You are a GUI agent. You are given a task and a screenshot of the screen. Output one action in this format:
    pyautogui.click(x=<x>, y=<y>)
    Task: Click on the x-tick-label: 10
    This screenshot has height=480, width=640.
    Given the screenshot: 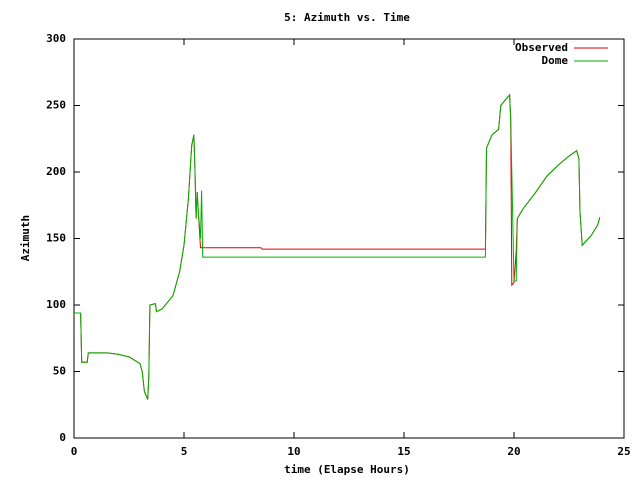 What is the action you would take?
    pyautogui.click(x=293, y=451)
    